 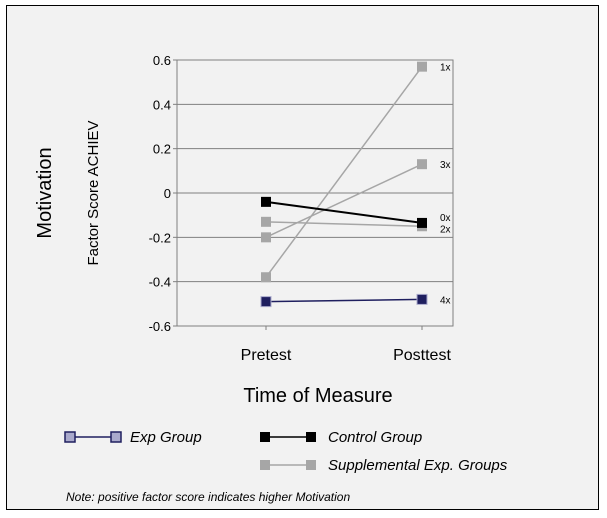 What do you see at coordinates (445, 165) in the screenshot?
I see `point-label: 3x` at bounding box center [445, 165].